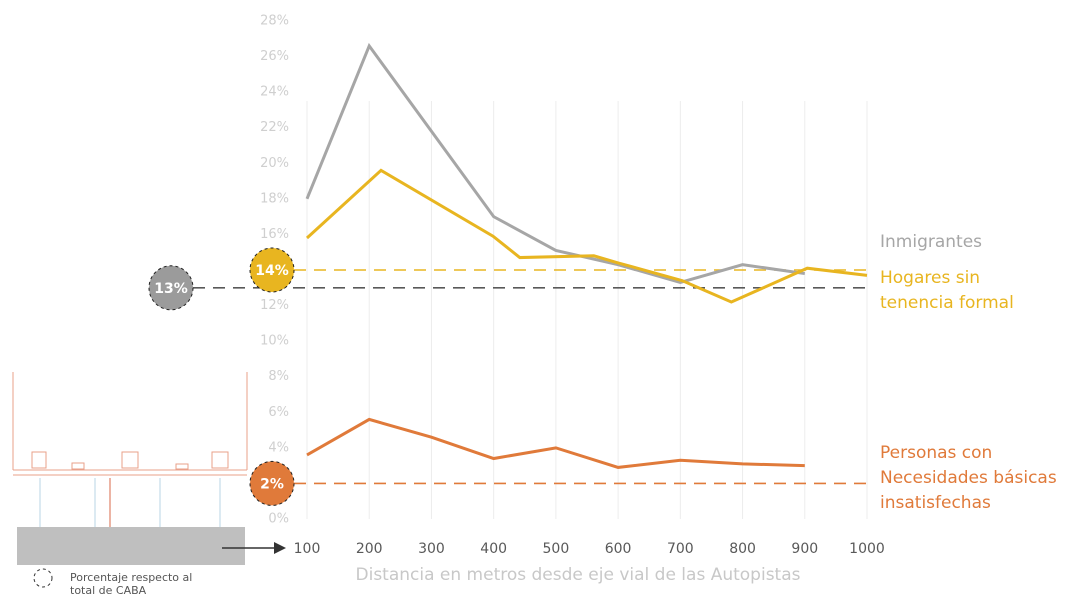 This screenshot has height=601, width=1073. What do you see at coordinates (274, 163) in the screenshot?
I see `y-tick-label: 20%` at bounding box center [274, 163].